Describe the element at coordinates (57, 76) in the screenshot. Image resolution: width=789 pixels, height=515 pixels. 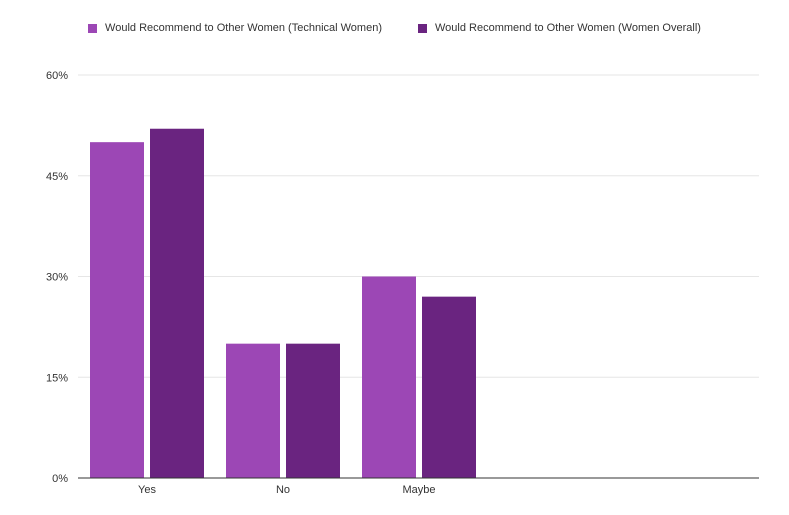
I see `y-tick-label: 60%` at that location.